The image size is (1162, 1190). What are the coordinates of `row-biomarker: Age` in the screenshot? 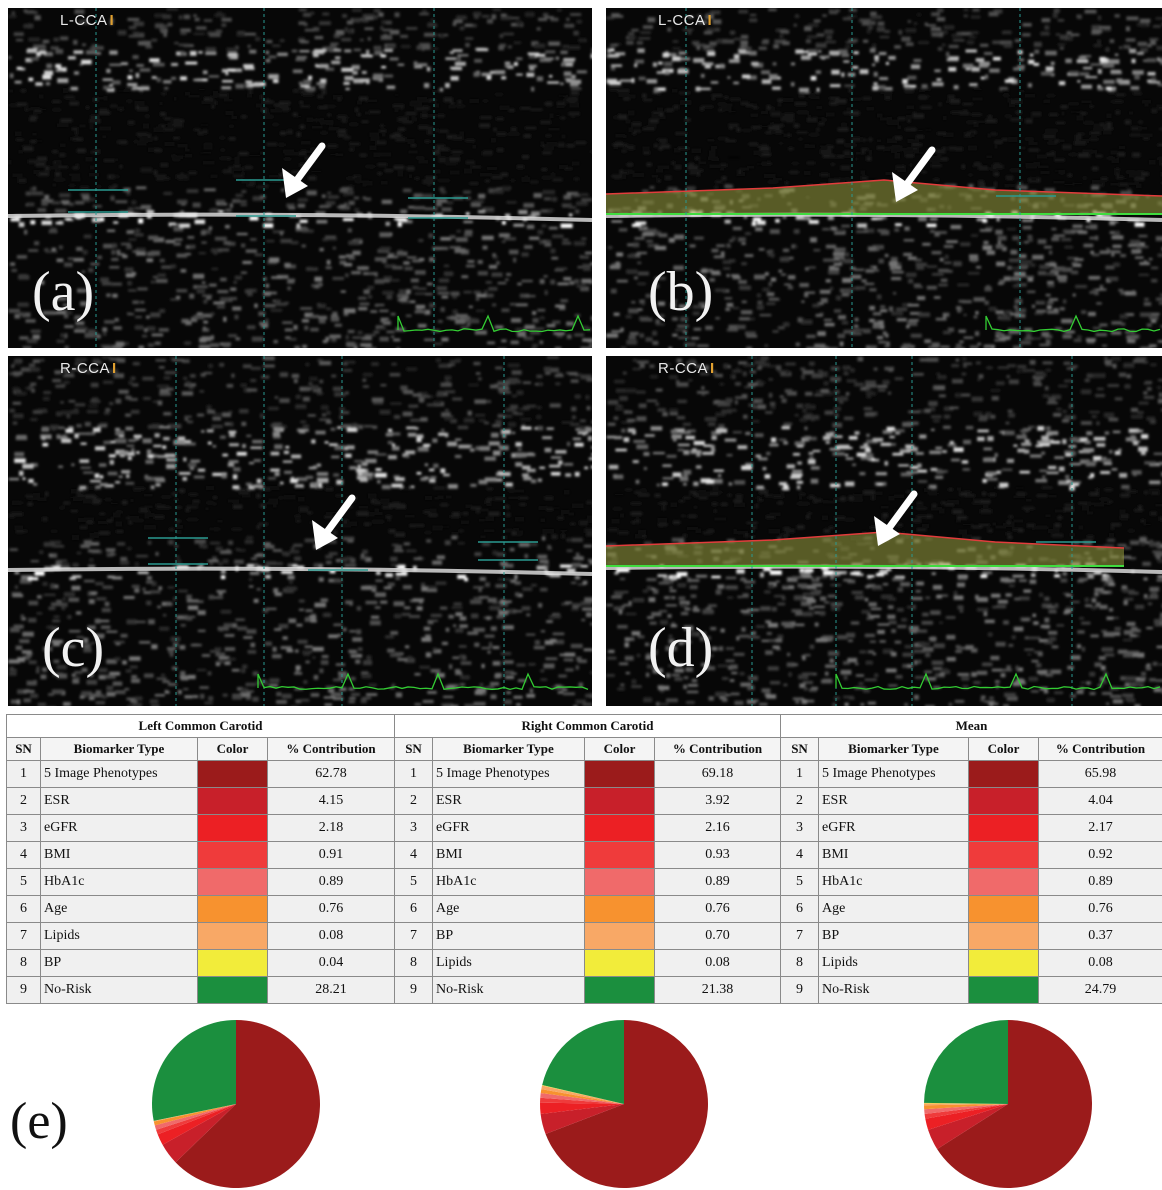 It's located at (509, 909).